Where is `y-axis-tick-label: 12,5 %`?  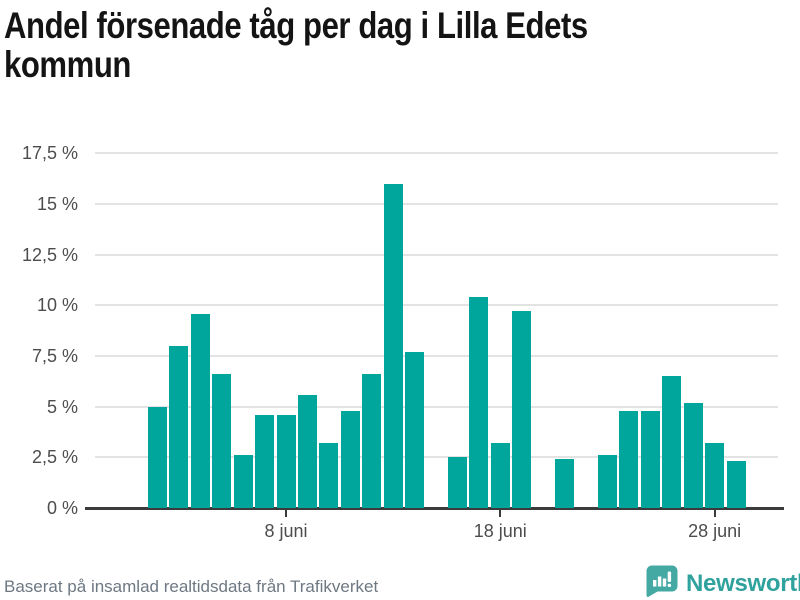 y-axis-tick-label: 12,5 % is located at coordinates (49, 254).